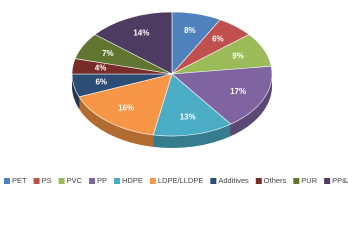  Describe the element at coordinates (180, 180) in the screenshot. I see `legend-label: LDPE/LLDPE` at that location.